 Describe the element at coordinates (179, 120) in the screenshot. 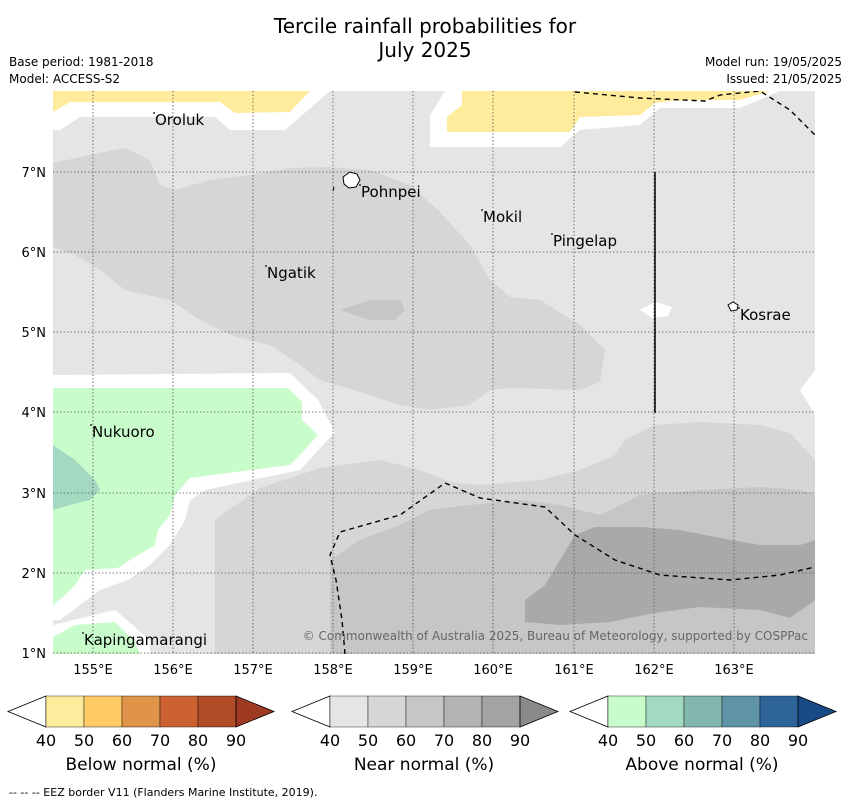

I see `place-label-oroluk: Oroluk` at that location.